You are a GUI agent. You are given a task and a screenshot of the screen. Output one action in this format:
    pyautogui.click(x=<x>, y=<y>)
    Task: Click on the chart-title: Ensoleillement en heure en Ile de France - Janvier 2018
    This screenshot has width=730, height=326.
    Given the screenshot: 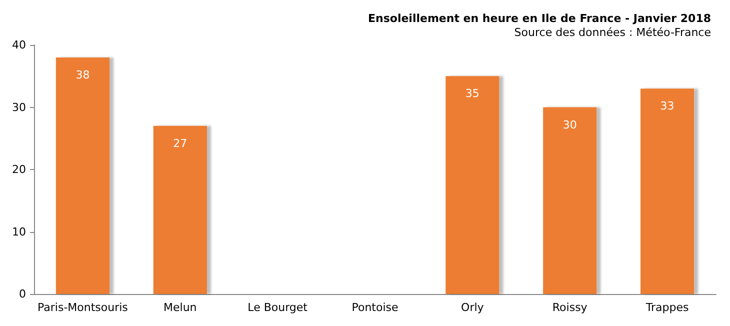 What is the action you would take?
    pyautogui.click(x=540, y=18)
    